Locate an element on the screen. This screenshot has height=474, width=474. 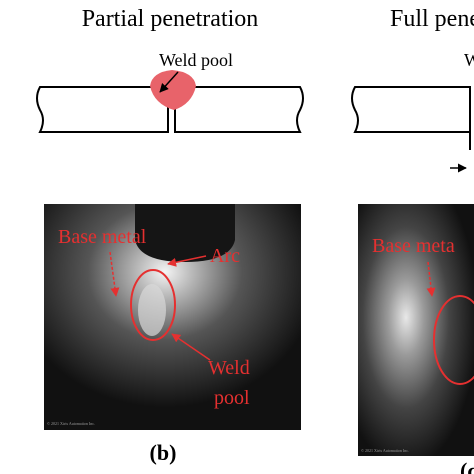
photo-label: pool is located at coordinates (232, 398).